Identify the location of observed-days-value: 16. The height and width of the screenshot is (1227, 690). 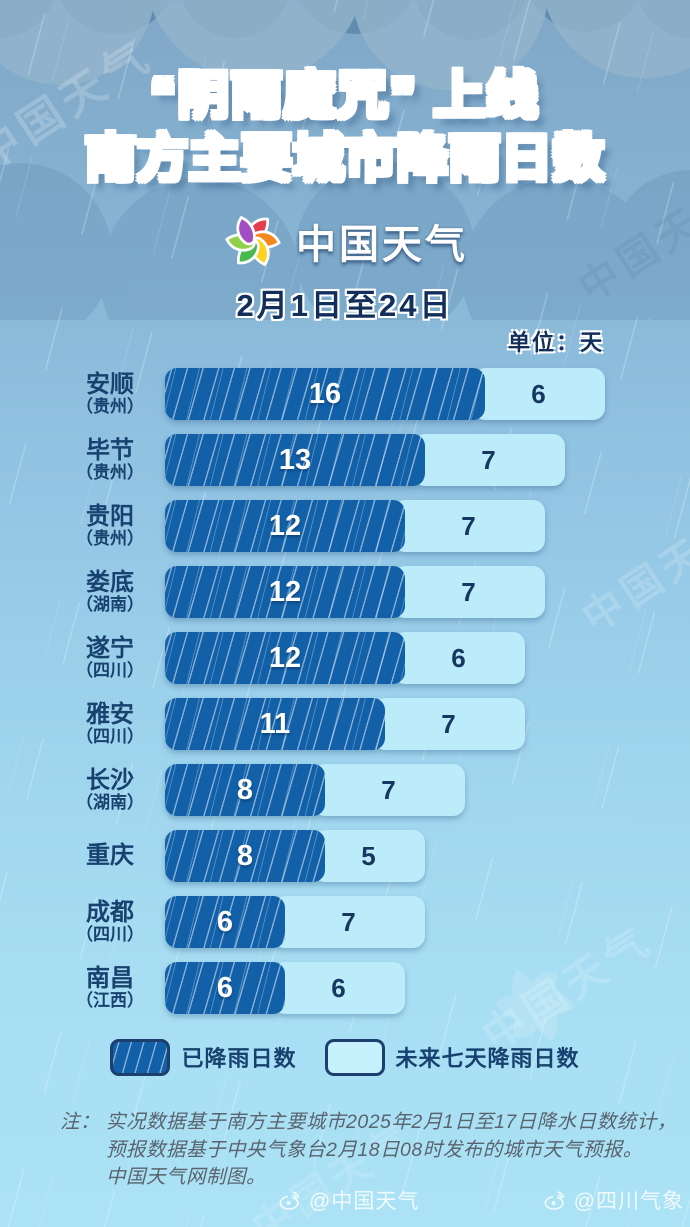
(325, 393).